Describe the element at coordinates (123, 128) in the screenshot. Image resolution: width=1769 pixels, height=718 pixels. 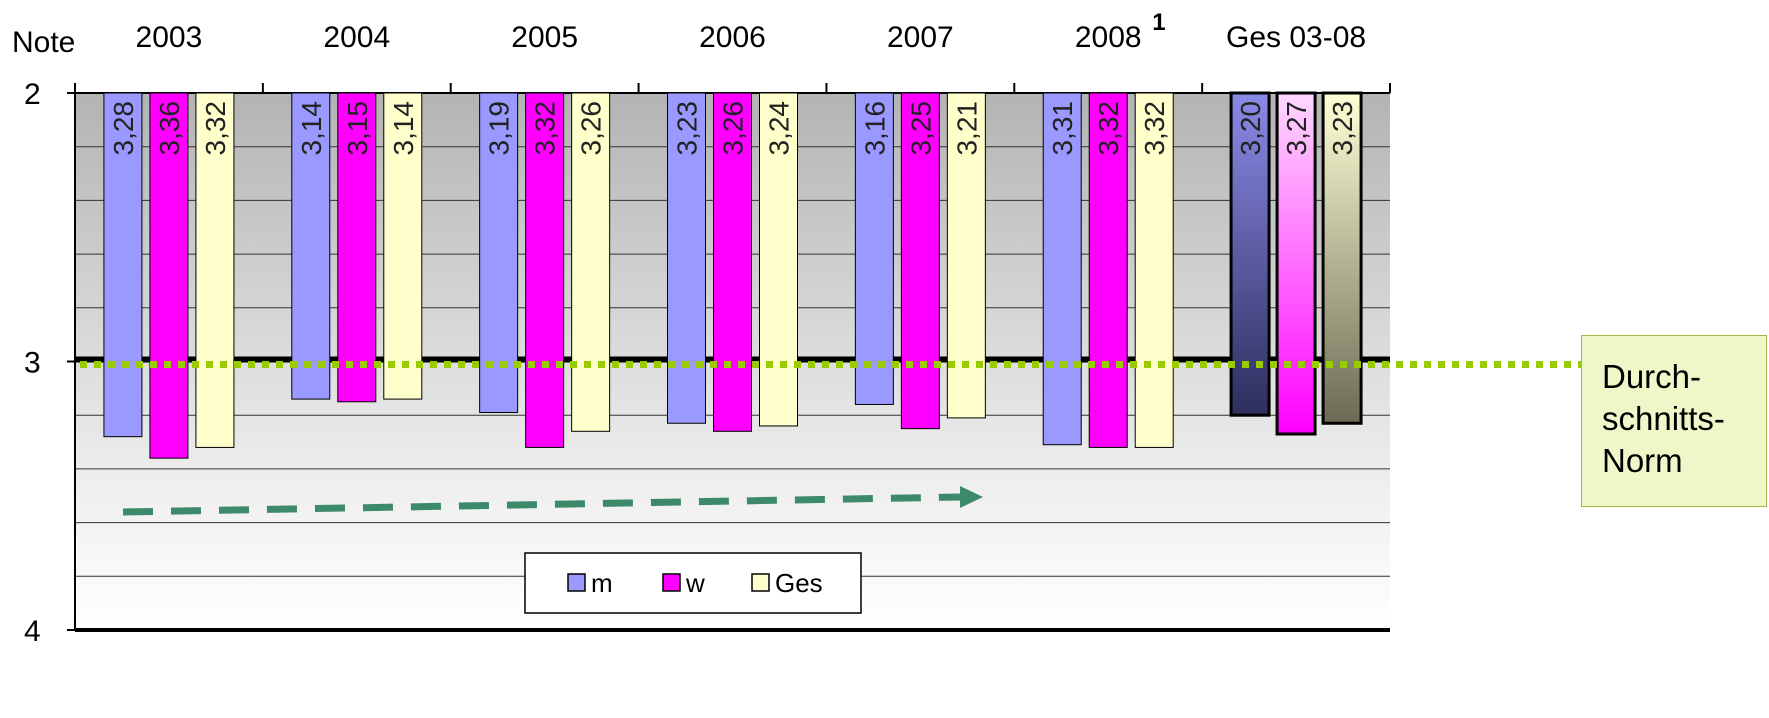
I see `value-label: 3,28` at that location.